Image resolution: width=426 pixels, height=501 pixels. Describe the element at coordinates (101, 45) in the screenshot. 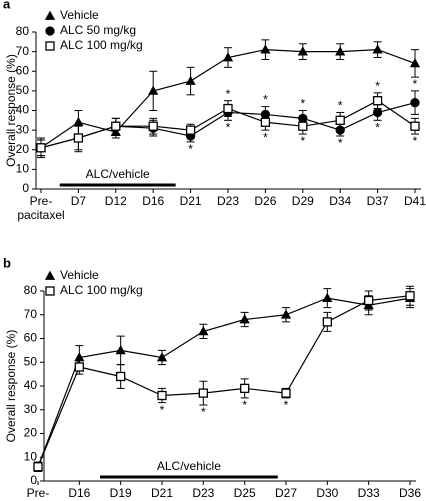

I see `legend-label: ALC 100 mg/kg` at that location.